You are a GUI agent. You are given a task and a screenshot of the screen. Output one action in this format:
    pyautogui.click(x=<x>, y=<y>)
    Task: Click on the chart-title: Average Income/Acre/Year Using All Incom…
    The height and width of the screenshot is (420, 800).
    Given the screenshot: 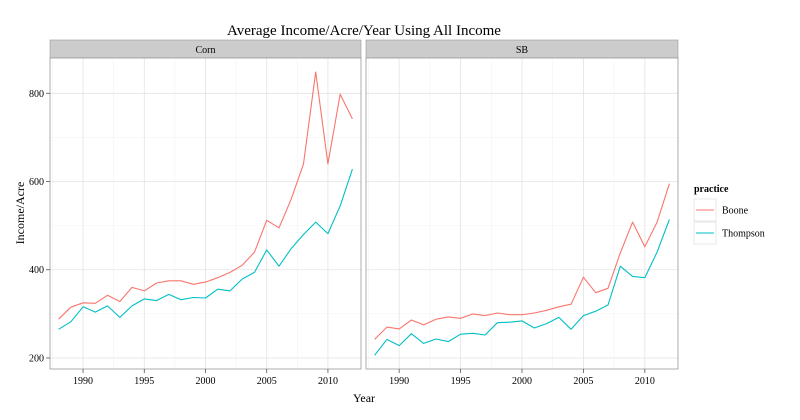 What is the action you would take?
    pyautogui.click(x=364, y=31)
    